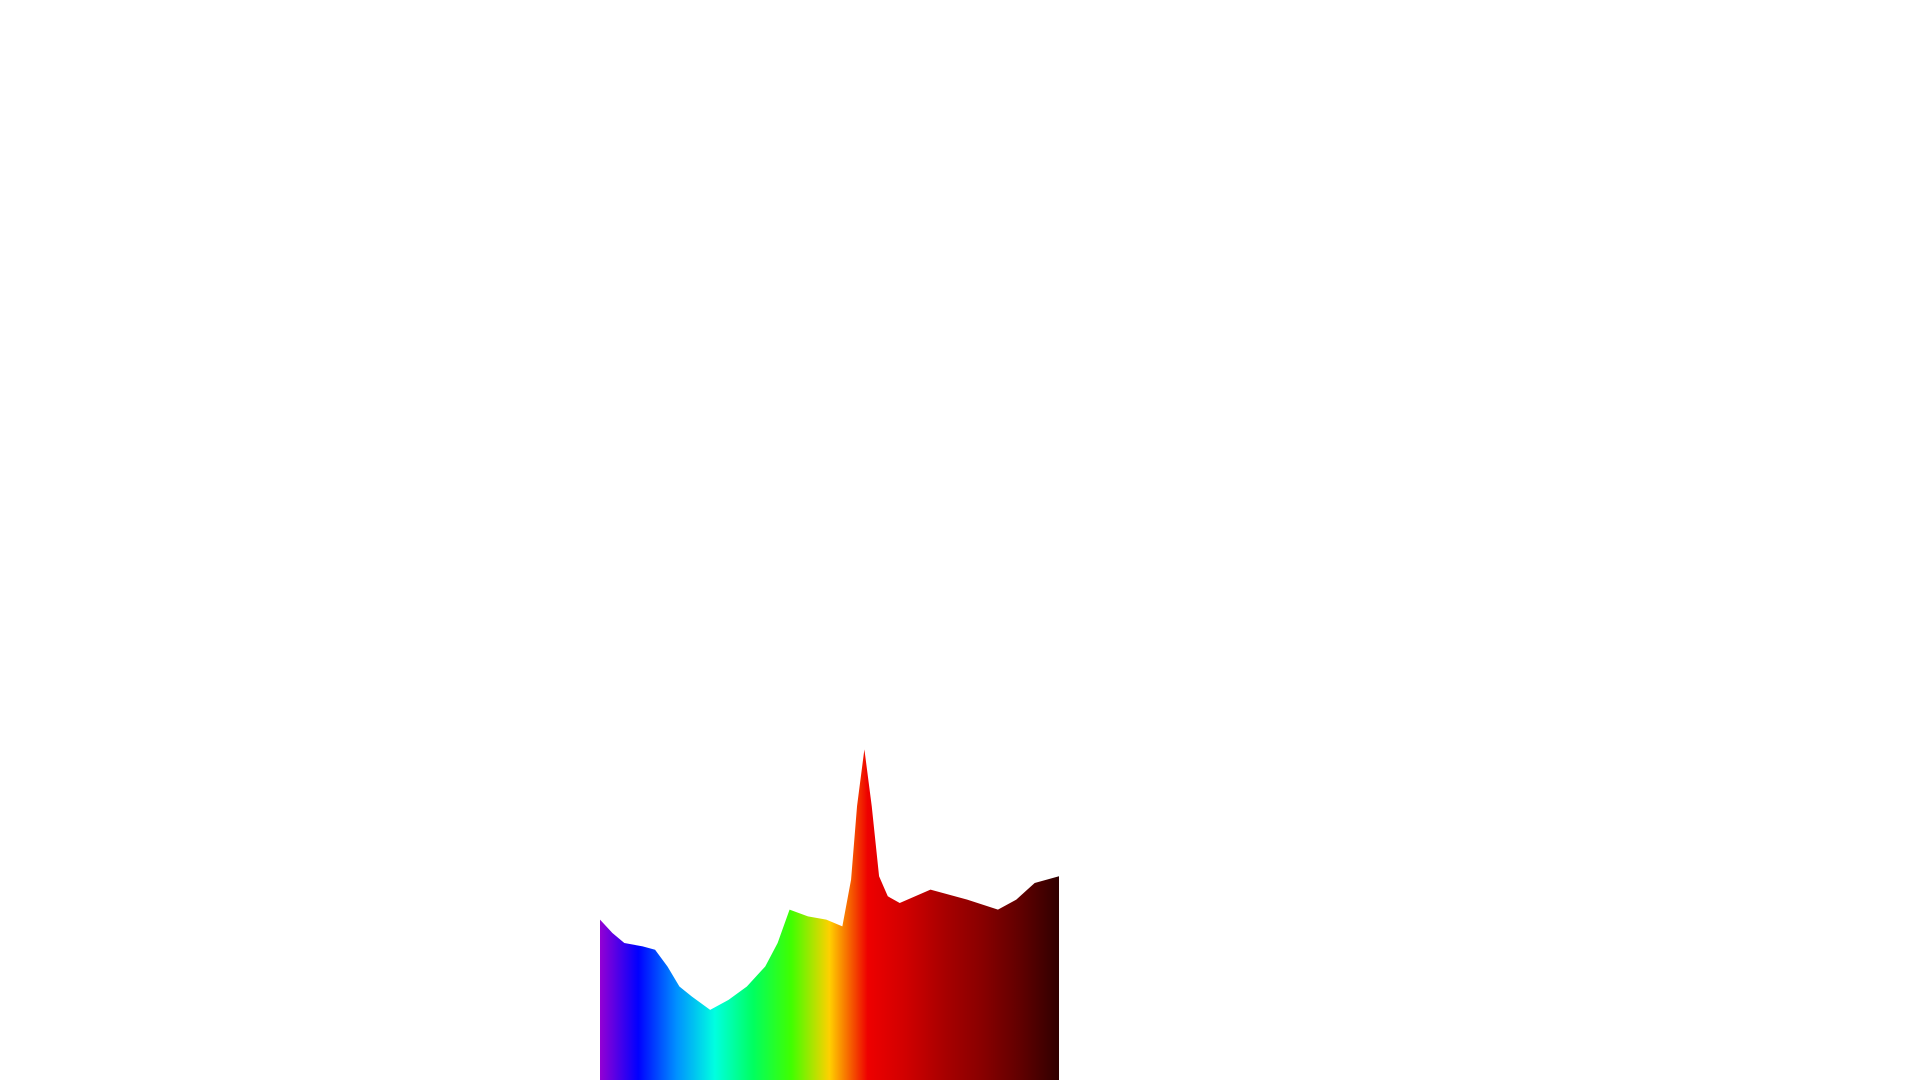 Image resolution: width=1920 pixels, height=1080 pixels. What do you see at coordinates (829, 914) in the screenshot?
I see `spectrum-area` at bounding box center [829, 914].